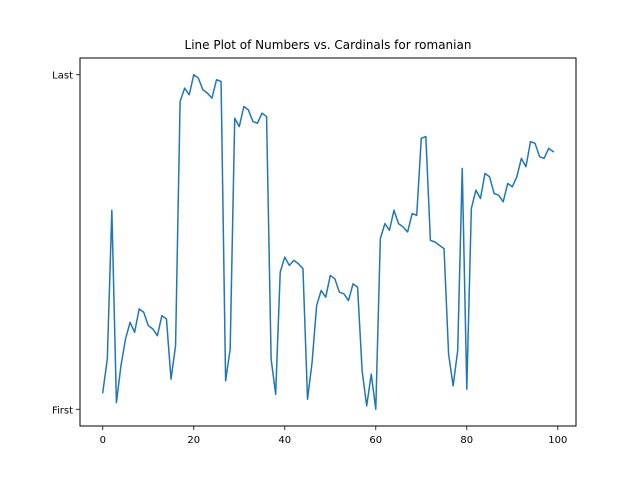 This screenshot has width=640, height=480. Describe the element at coordinates (62, 76) in the screenshot. I see `y-tick-label: Last` at that location.